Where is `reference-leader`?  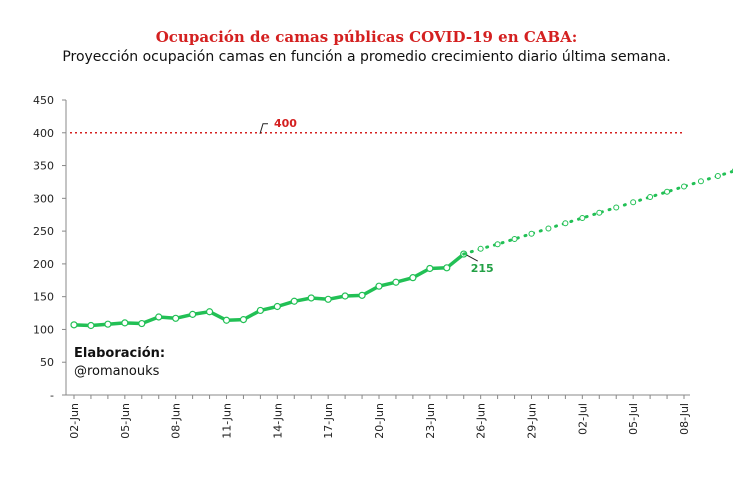
reference-leader is located at coordinates (263, 128).